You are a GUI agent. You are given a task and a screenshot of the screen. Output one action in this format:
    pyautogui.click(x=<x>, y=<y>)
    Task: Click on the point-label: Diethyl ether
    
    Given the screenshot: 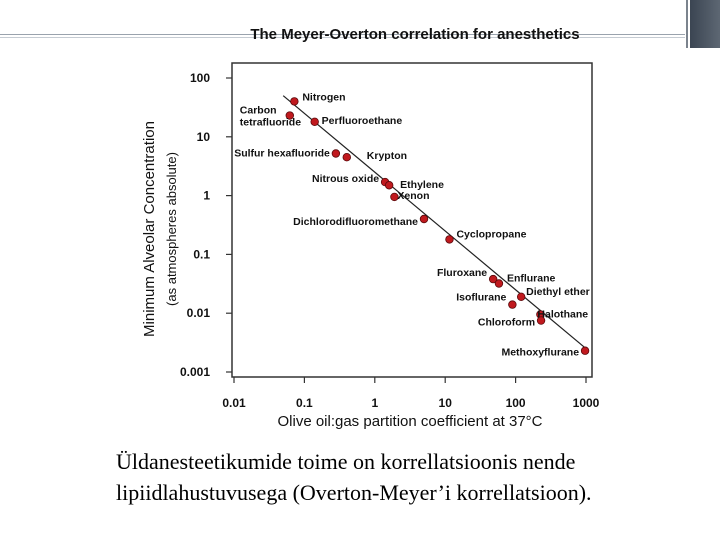 What is the action you would take?
    pyautogui.click(x=558, y=292)
    